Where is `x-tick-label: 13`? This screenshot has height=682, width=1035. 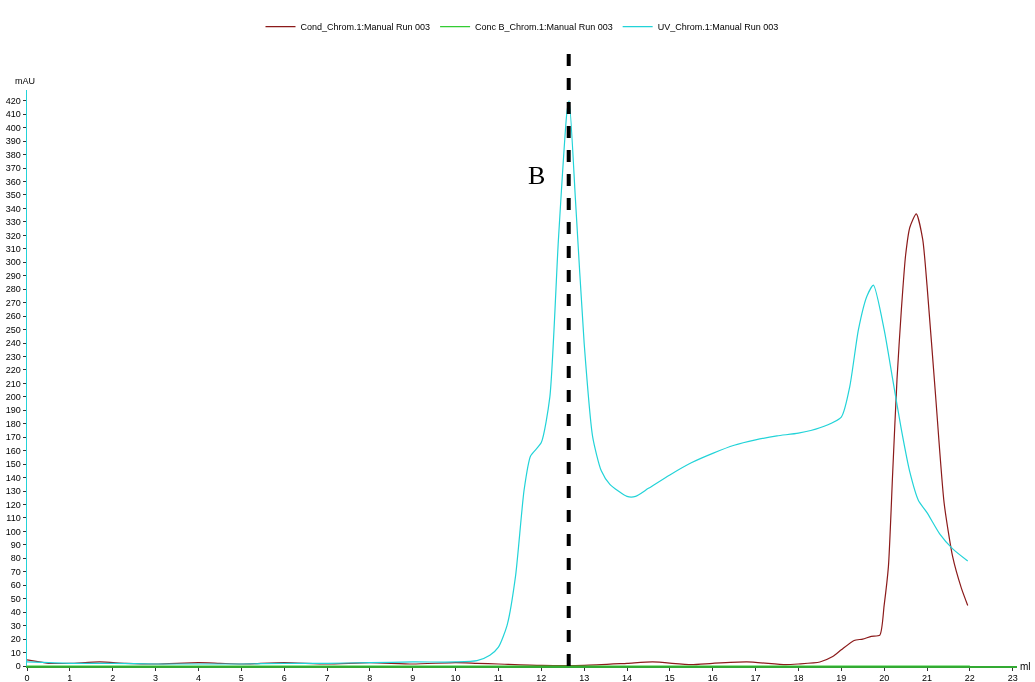 x-tick-label: 13 is located at coordinates (584, 677).